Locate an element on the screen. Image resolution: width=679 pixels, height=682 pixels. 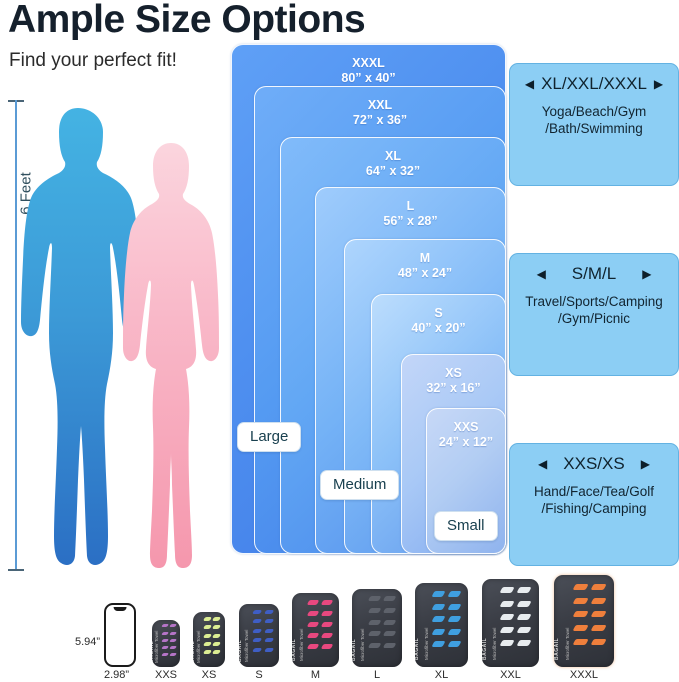
towel-s: BAGAIL Microfiber Towel is located at coordinates (259, 635).